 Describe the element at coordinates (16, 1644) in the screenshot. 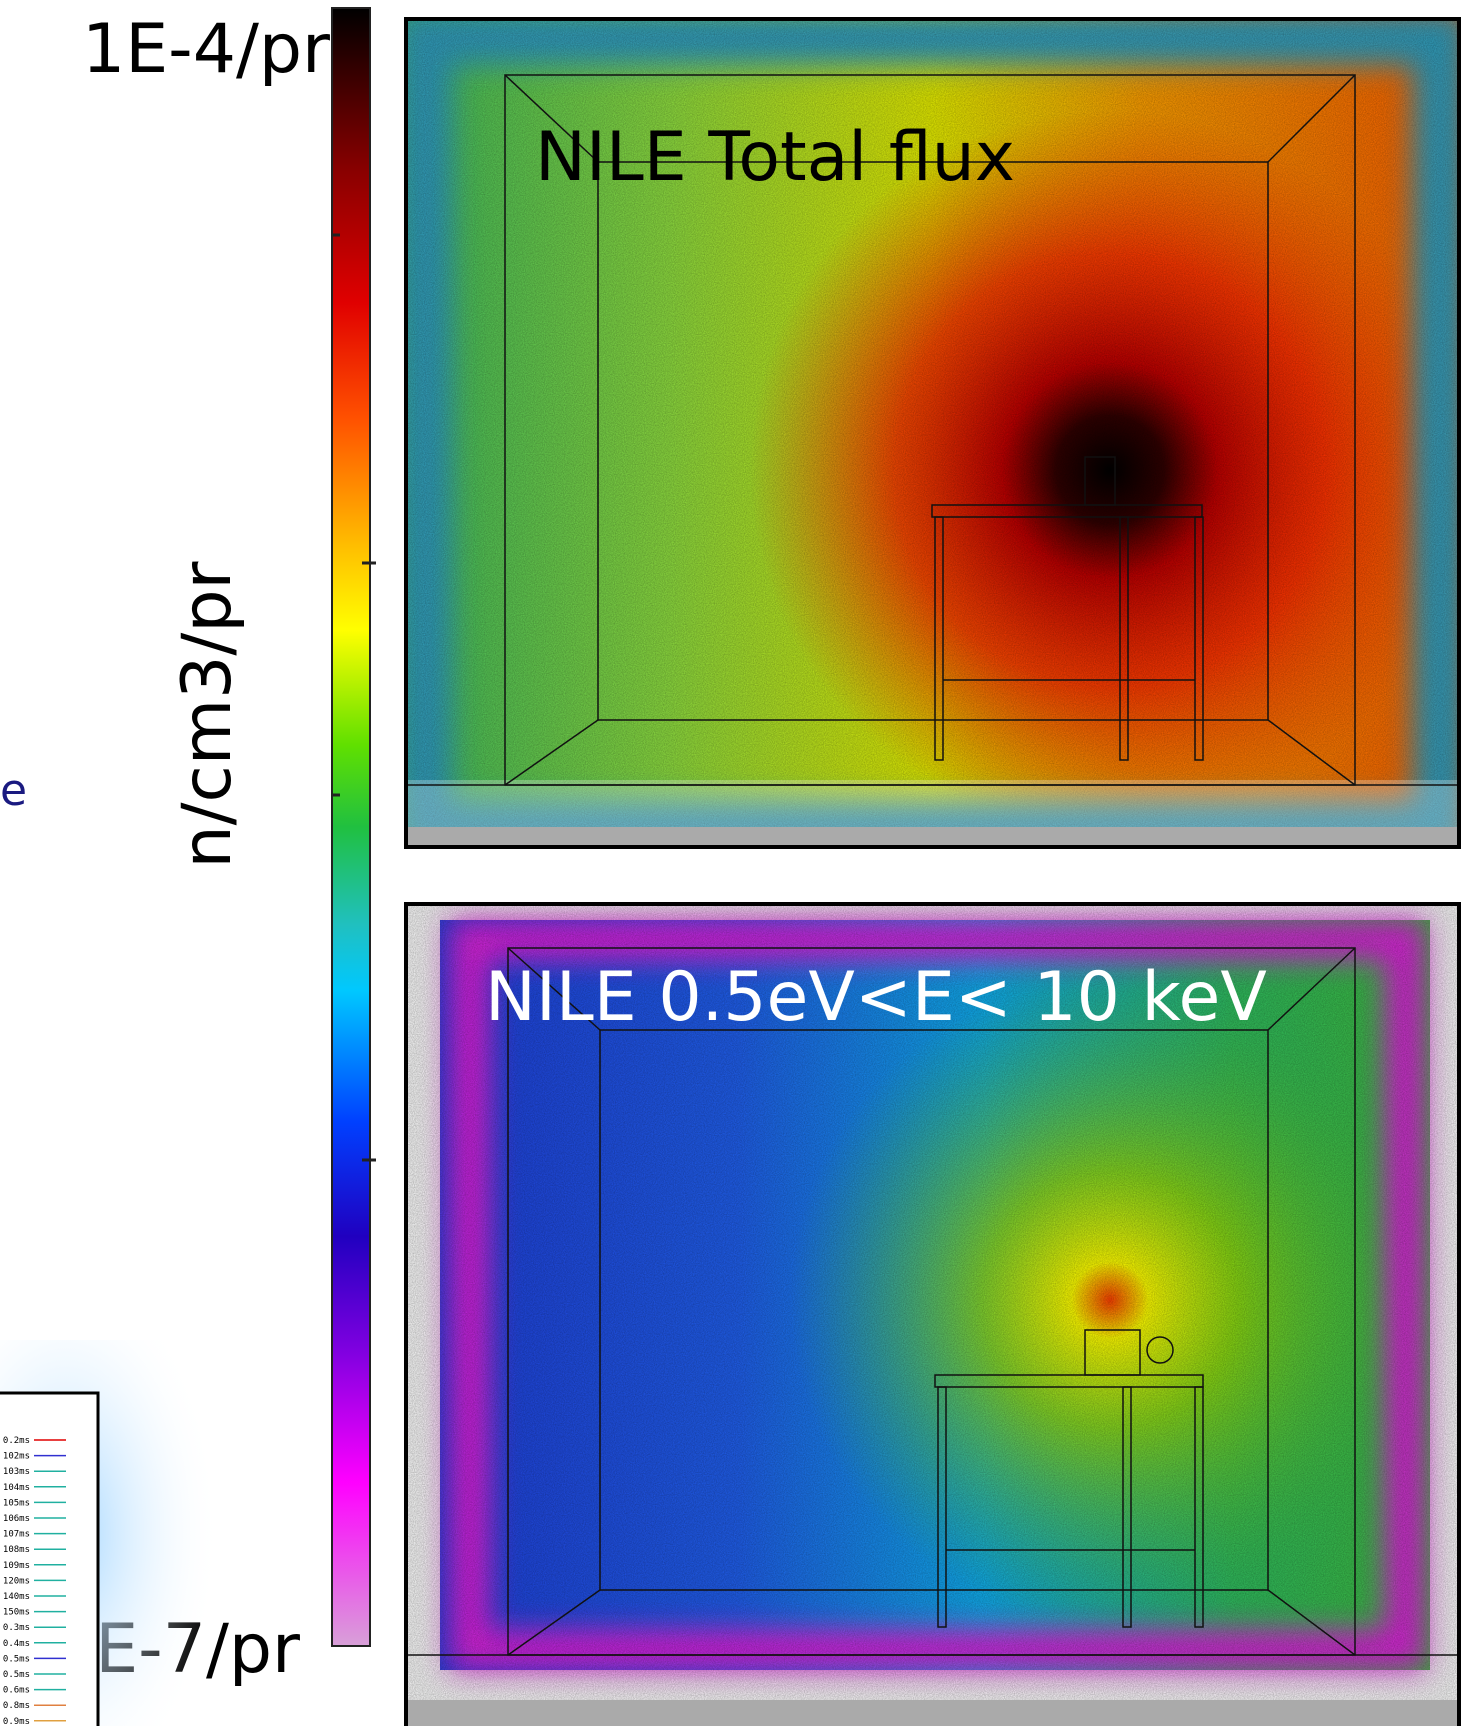

I see `legend-label: 0.4ms` at that location.